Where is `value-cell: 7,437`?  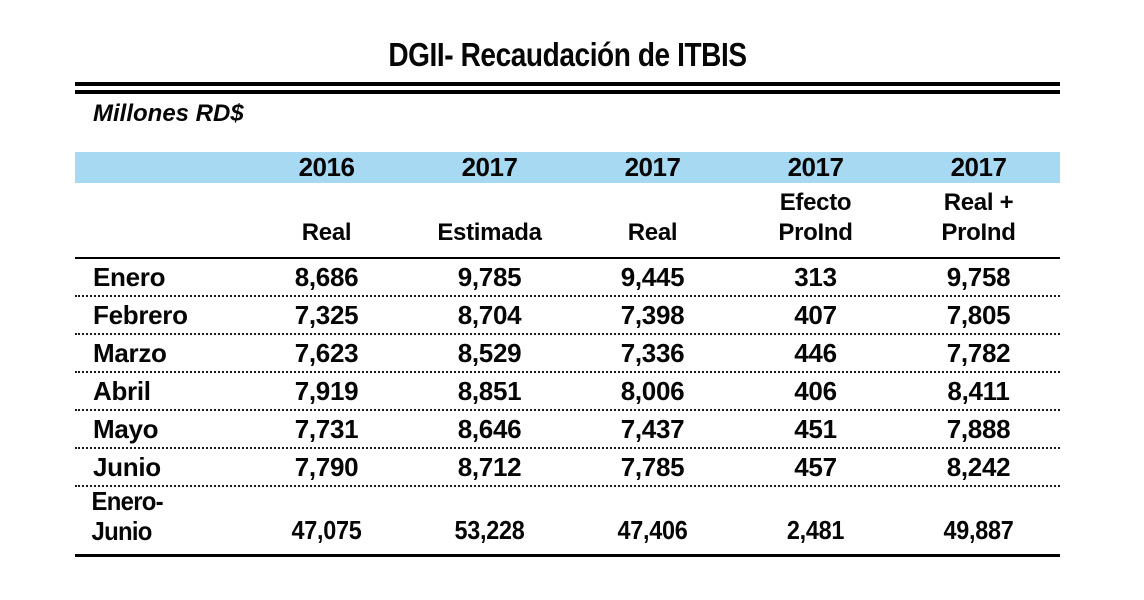 value-cell: 7,437 is located at coordinates (652, 428).